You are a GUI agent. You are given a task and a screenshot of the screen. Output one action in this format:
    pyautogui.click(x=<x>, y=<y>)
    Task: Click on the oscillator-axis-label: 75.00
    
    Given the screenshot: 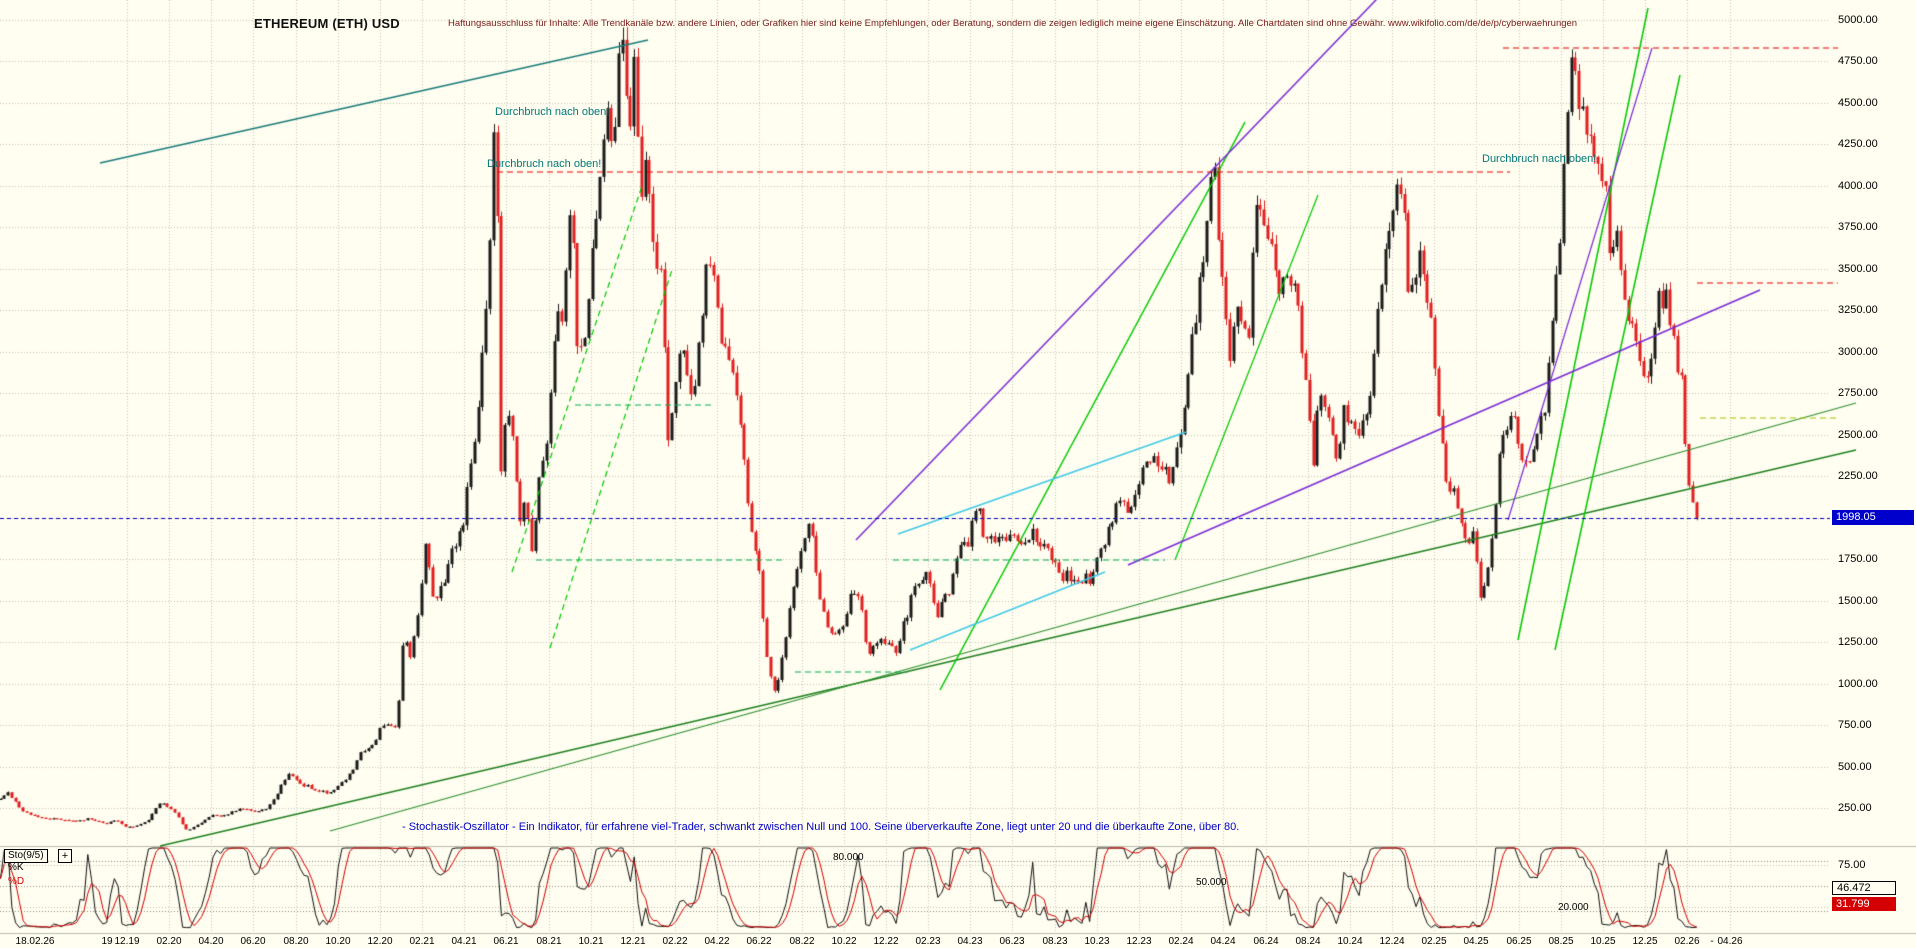 What is the action you would take?
    pyautogui.click(x=1852, y=865)
    